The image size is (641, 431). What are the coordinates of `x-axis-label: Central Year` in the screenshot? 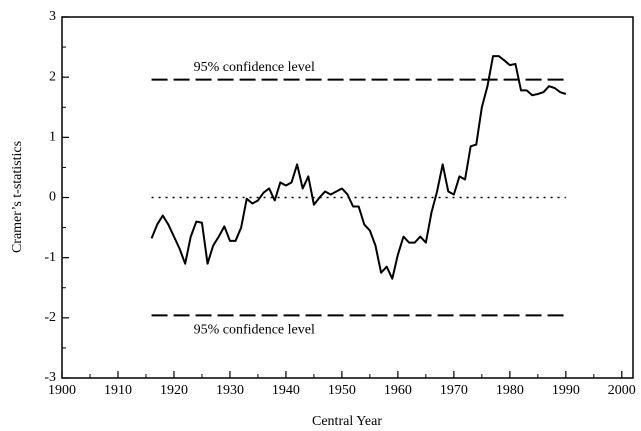 It's located at (347, 421).